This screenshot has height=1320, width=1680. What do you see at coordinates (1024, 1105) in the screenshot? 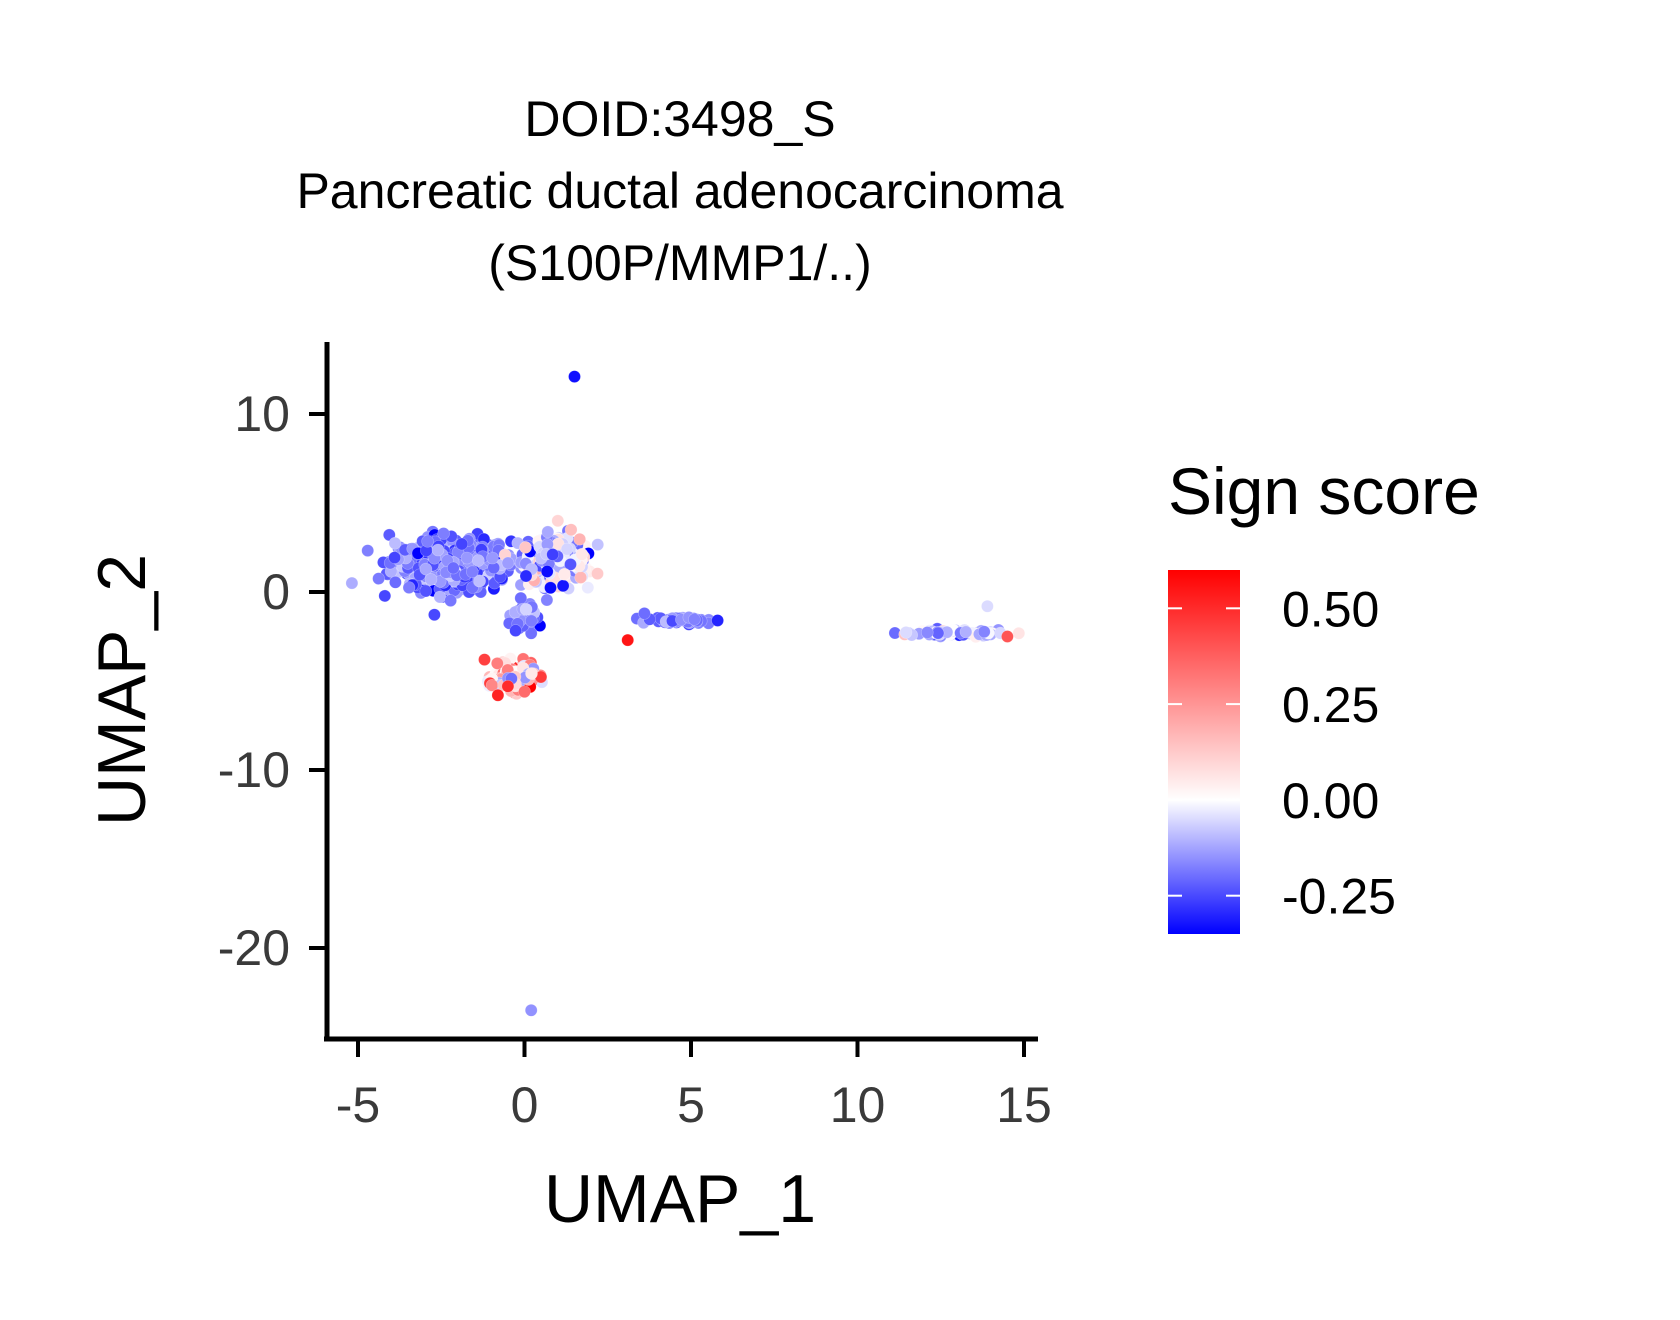
I see `x-tick-label: 15` at bounding box center [1024, 1105].